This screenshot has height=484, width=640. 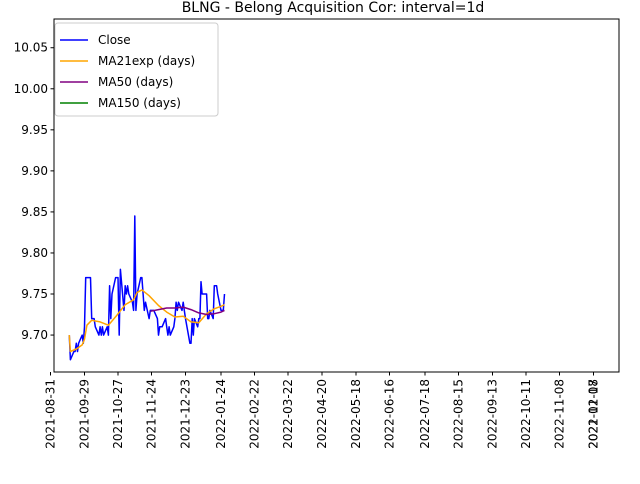 I want to click on y-tick-label: 9.75, so click(x=34, y=294).